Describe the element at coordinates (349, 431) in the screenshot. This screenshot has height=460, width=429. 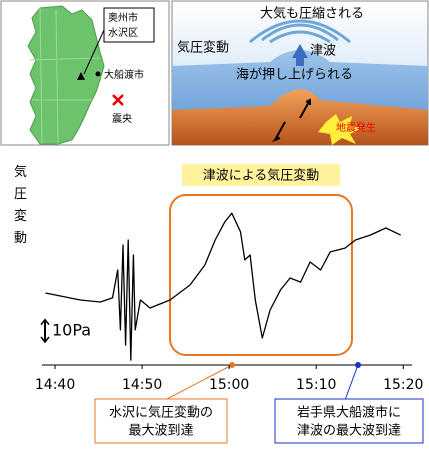
I see `annotation: 津波の最大波到達` at that location.